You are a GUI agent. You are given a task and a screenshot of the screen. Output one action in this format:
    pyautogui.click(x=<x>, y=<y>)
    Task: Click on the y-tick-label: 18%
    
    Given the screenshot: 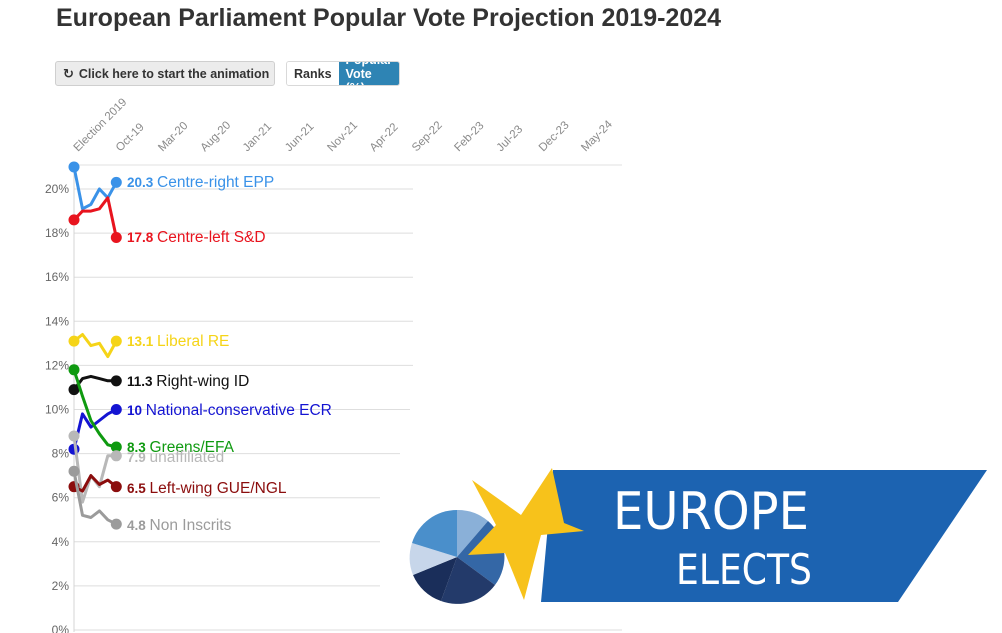 What is the action you would take?
    pyautogui.click(x=57, y=233)
    